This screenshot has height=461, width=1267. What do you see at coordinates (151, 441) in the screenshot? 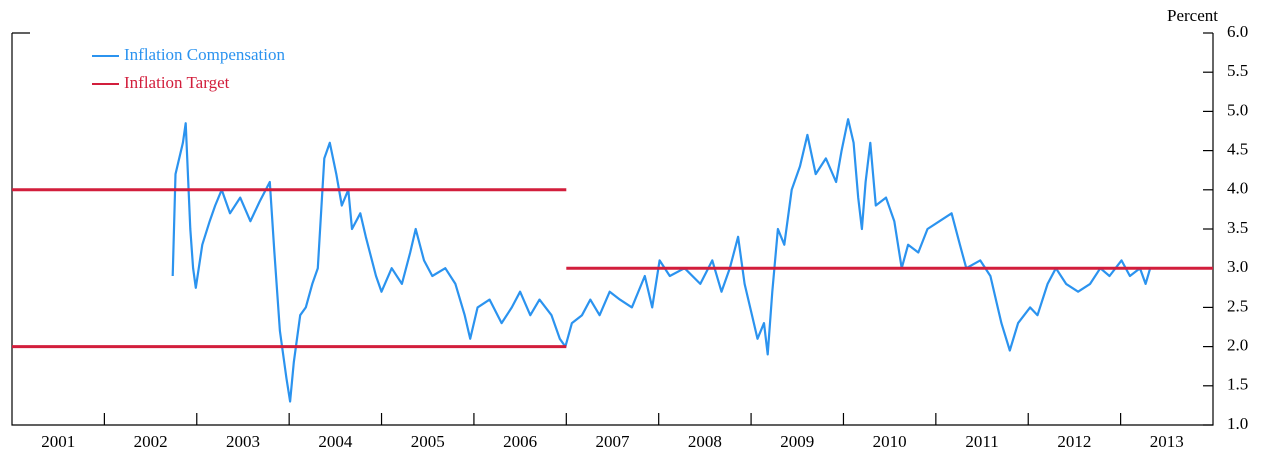
I see `x-tick-label: 2002` at bounding box center [151, 441].